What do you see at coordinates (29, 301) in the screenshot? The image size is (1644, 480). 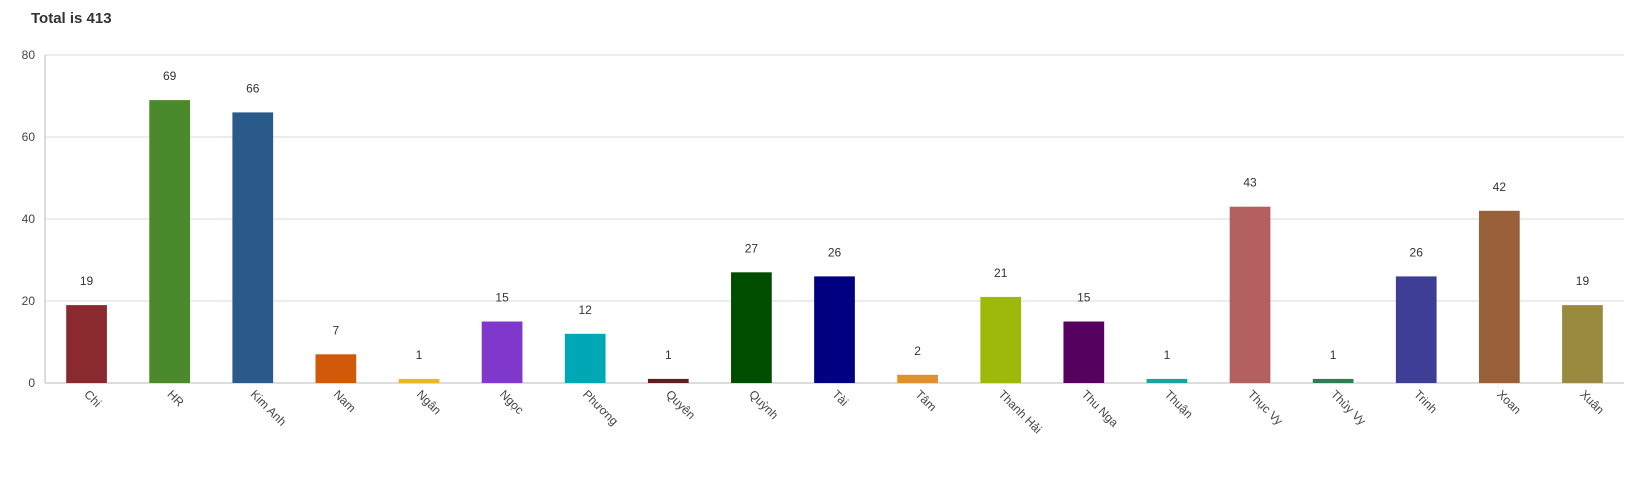 I see `y-tick-label: 20` at bounding box center [29, 301].